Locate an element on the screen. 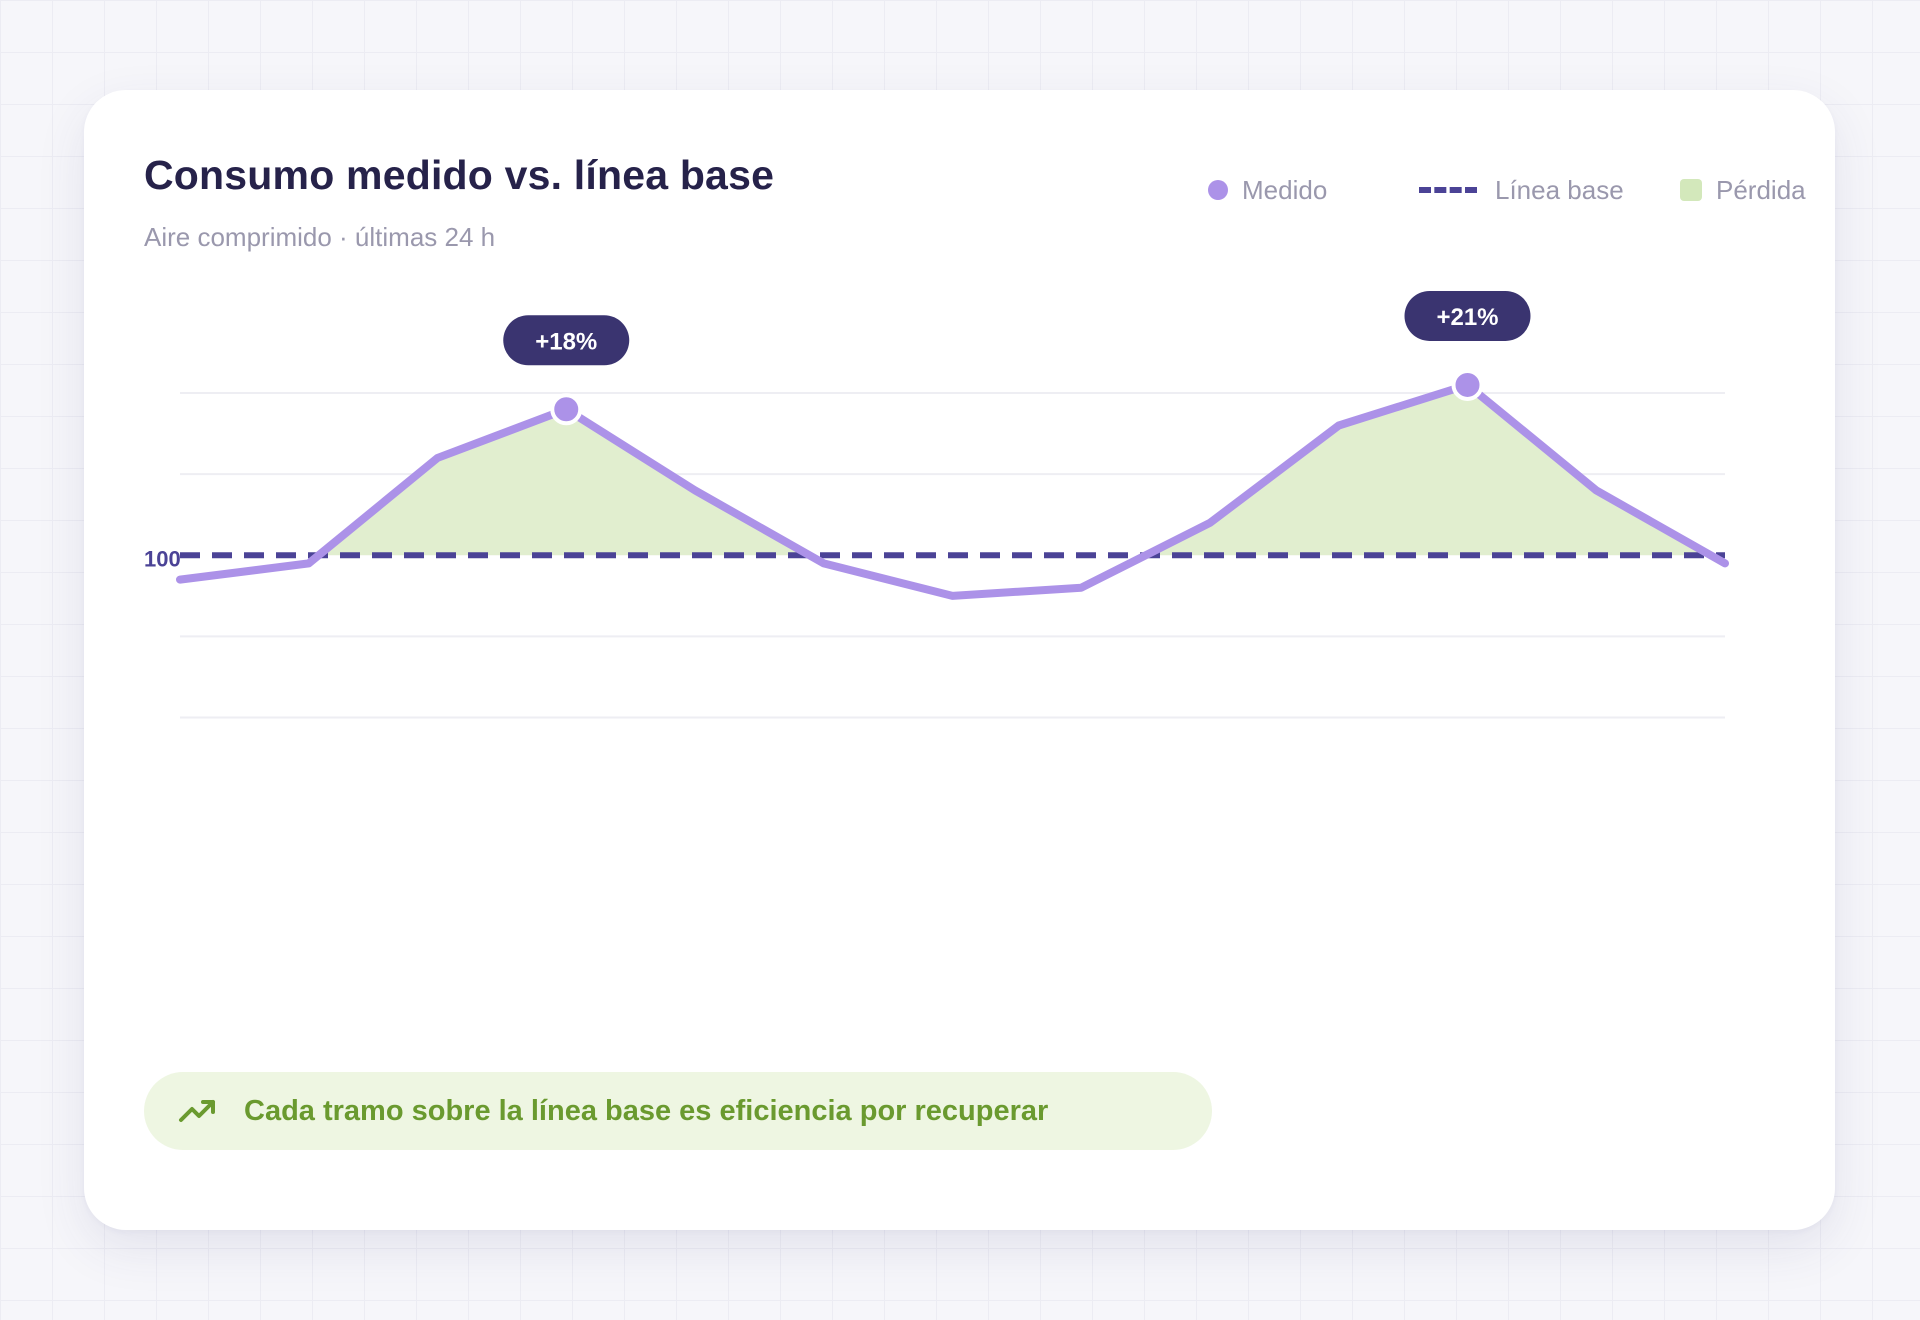 The height and width of the screenshot is (1320, 1920). chart-subtitle: Aire comprimido · últimas 24 h is located at coordinates (320, 237).